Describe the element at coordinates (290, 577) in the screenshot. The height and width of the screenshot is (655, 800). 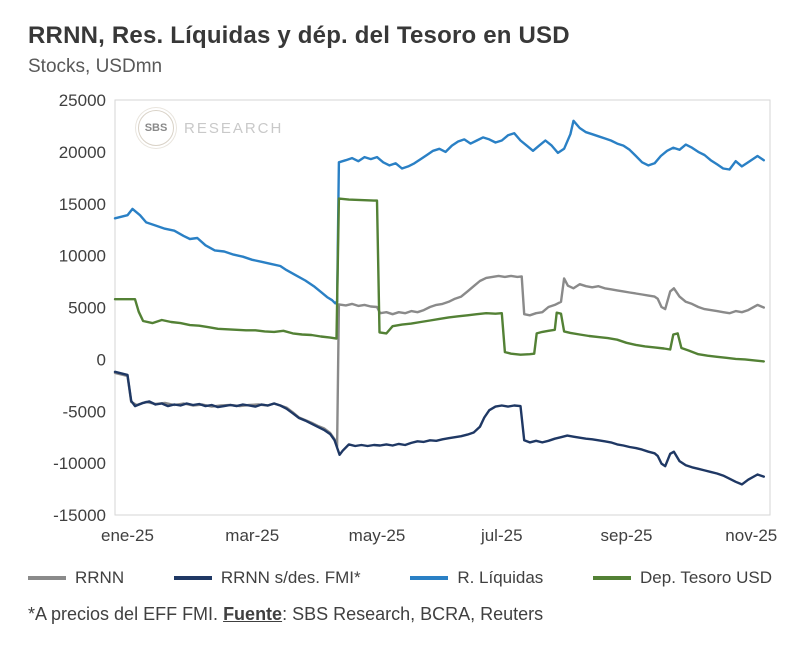
I see `legend-label: RRNN s/des. FMI*` at that location.